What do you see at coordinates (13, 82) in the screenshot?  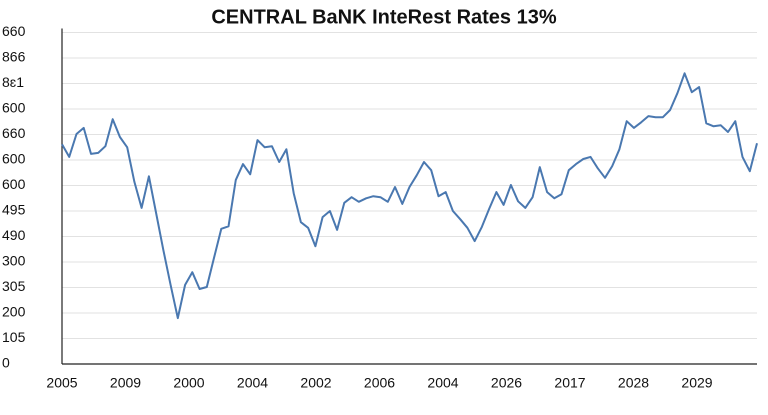 I see `y-tick-label: 8ɛ1` at bounding box center [13, 82].